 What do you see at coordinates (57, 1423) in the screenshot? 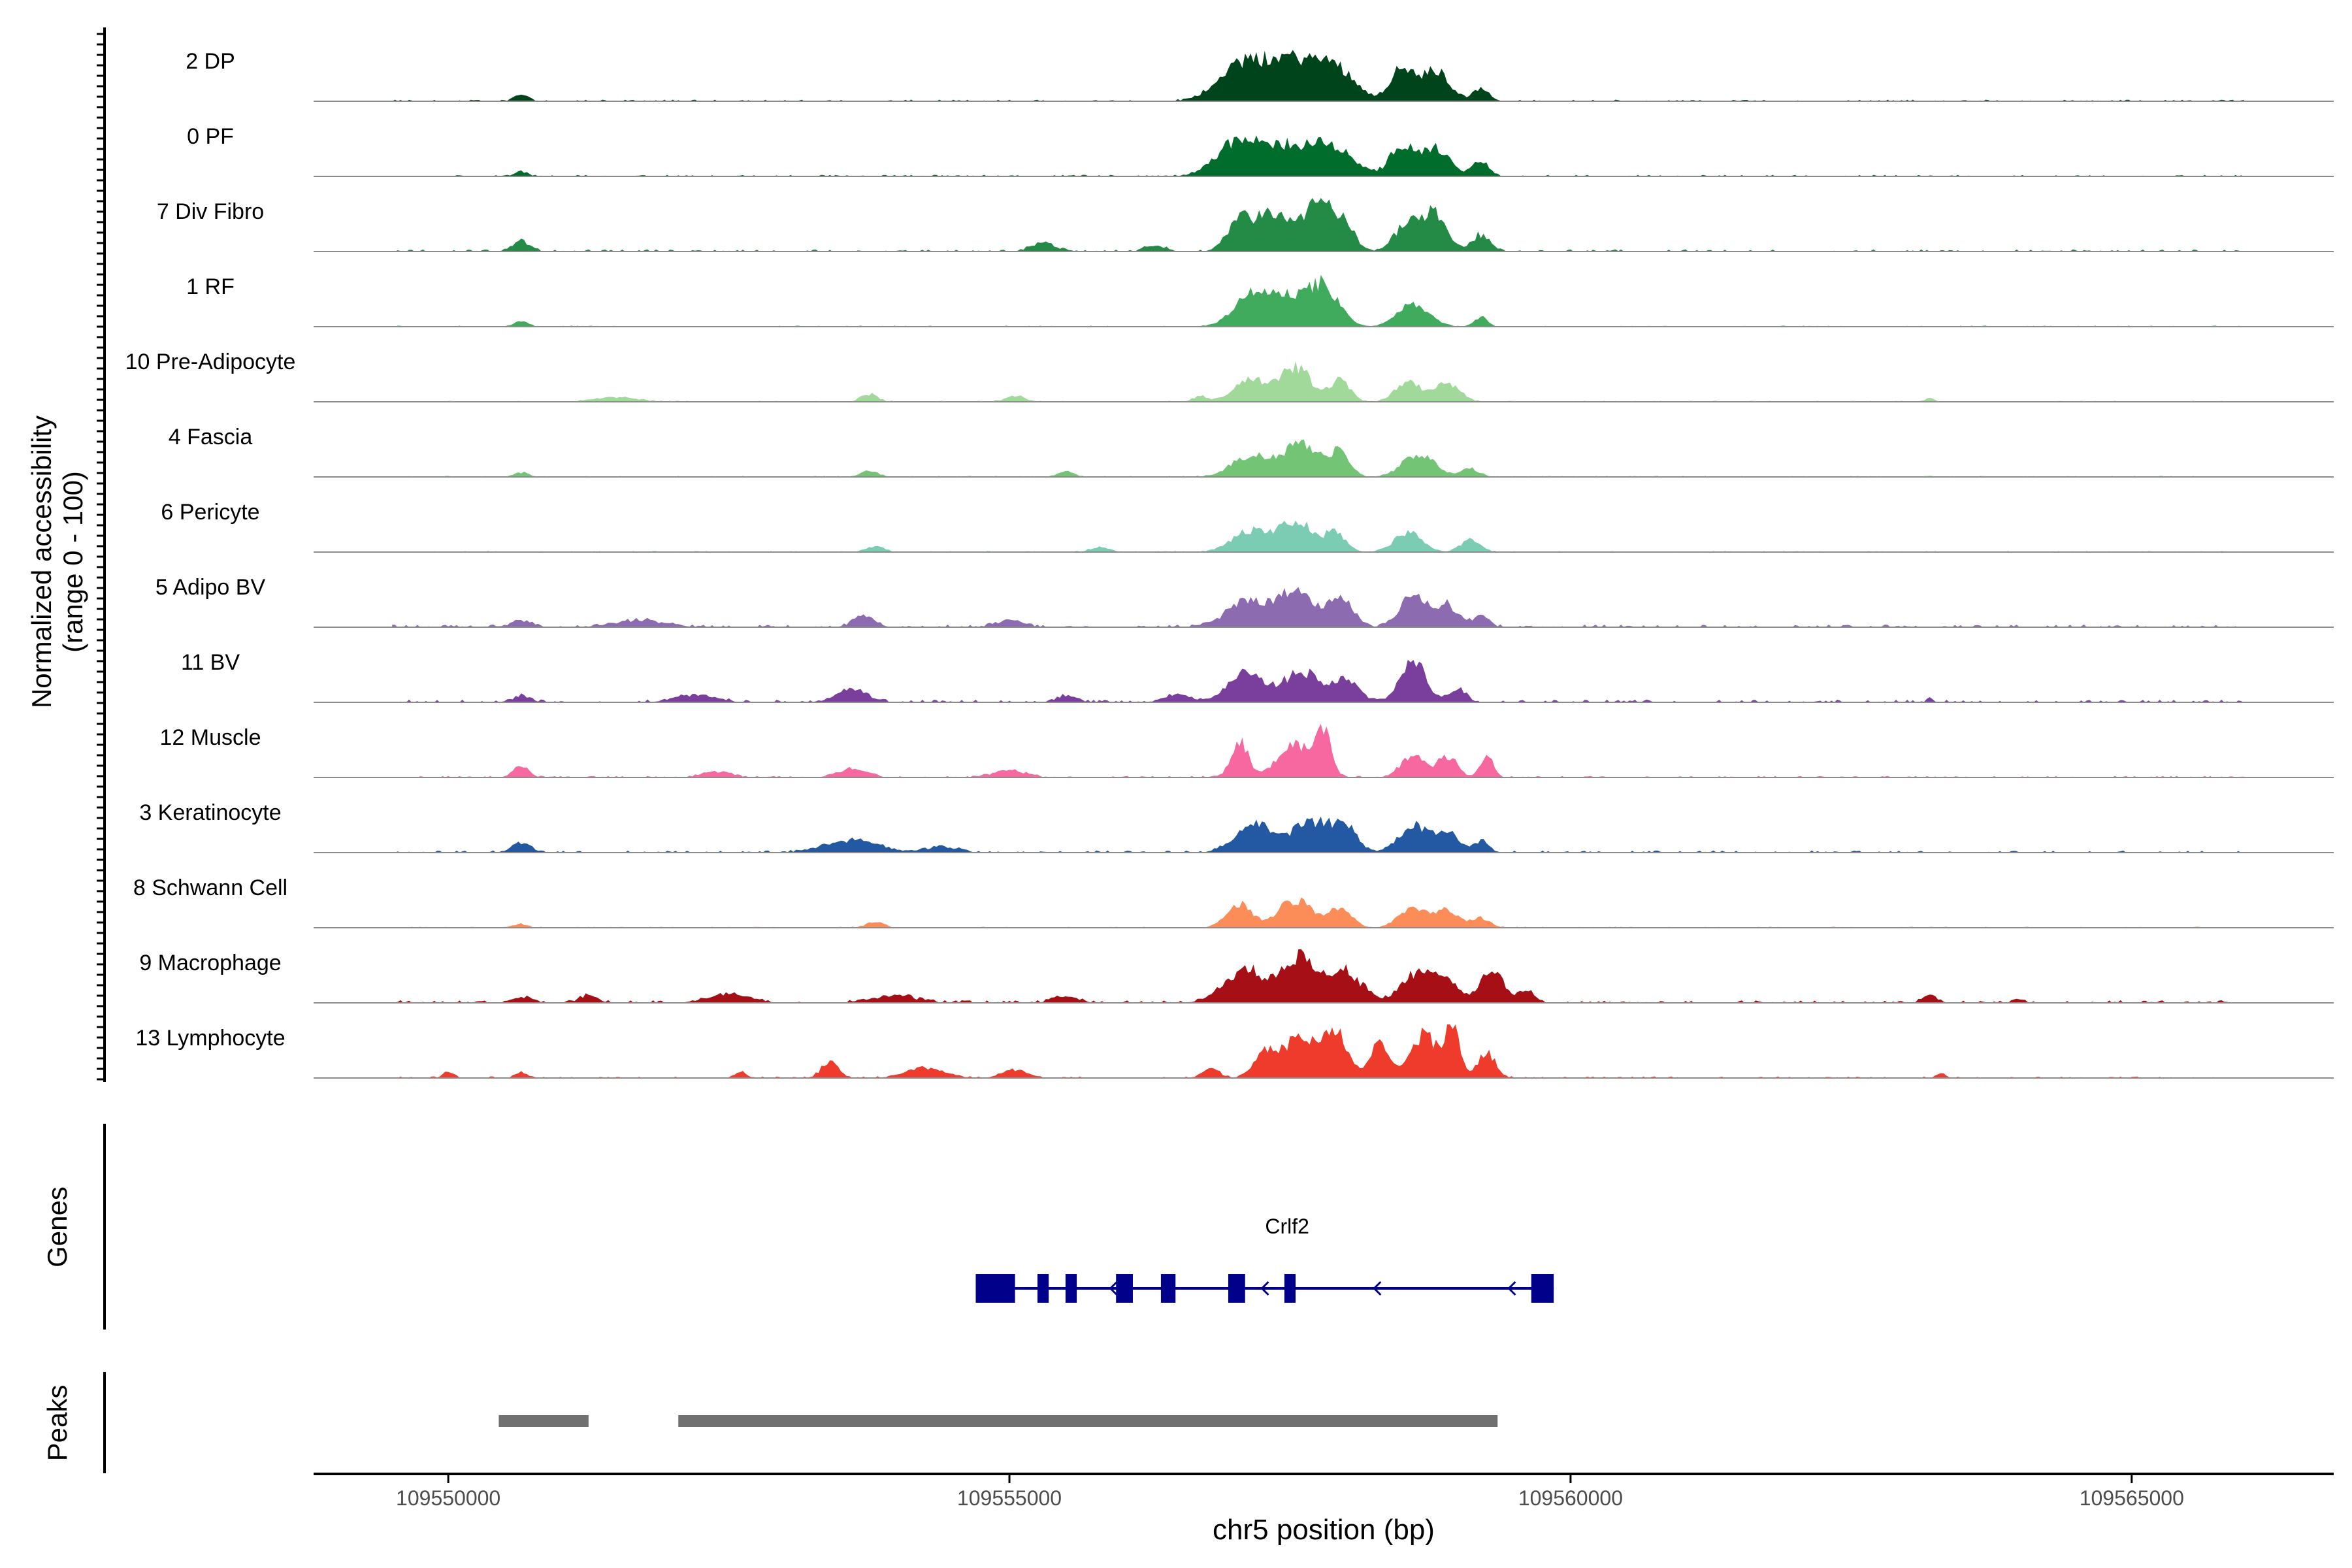
I see `peaks-panel-label: Peaks` at bounding box center [57, 1423].